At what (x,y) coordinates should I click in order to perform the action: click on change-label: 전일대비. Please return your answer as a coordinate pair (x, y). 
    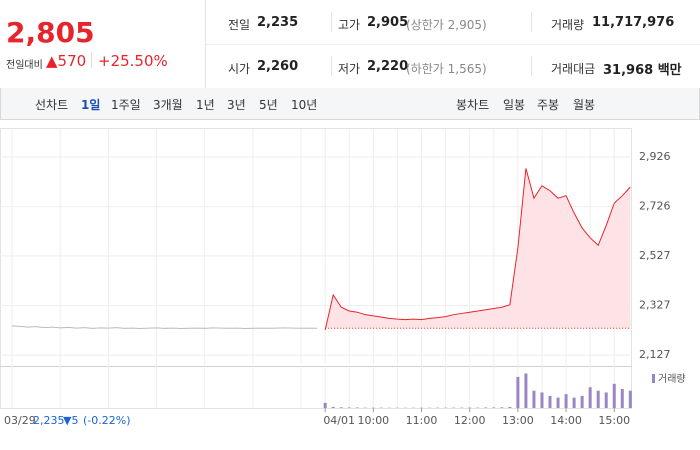
    Looking at the image, I should click on (24, 65).